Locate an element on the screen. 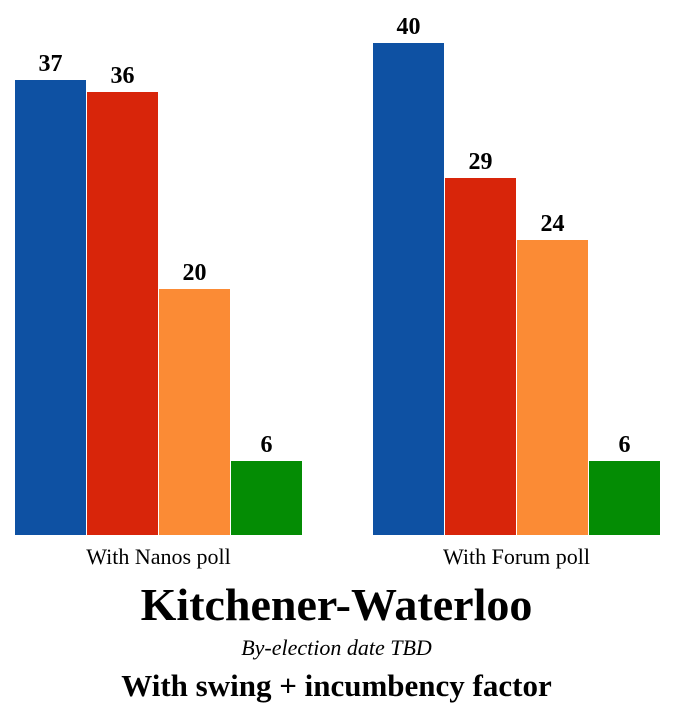 Image resolution: width=673 pixels, height=713 pixels. bar-with-label: 40 is located at coordinates (408, 274).